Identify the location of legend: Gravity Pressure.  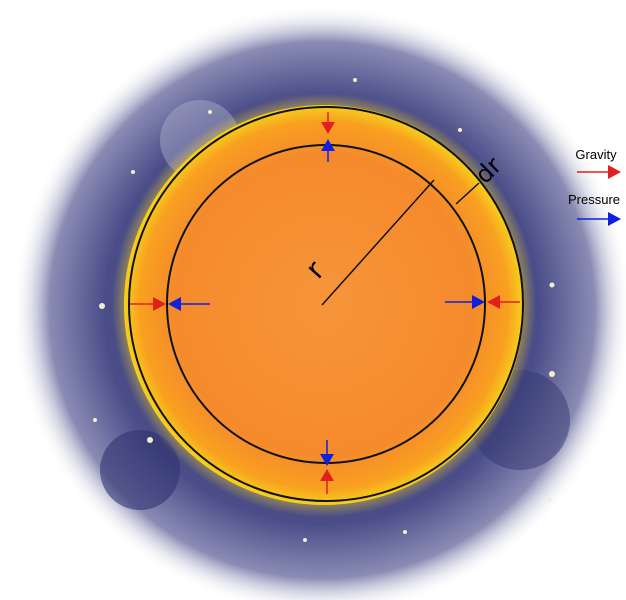
(594, 186).